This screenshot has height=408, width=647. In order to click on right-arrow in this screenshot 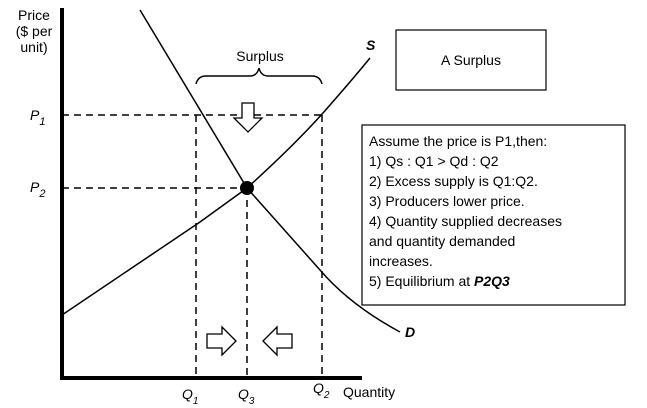, I will do `click(221, 341)`.